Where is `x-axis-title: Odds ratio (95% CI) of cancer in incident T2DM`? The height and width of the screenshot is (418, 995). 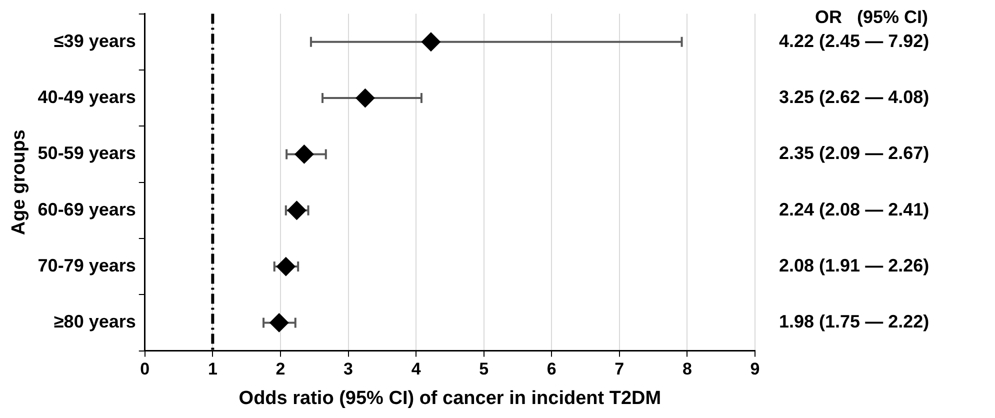 x-axis-title: Odds ratio (95% CI) of cancer in incident T2DM is located at coordinates (450, 398).